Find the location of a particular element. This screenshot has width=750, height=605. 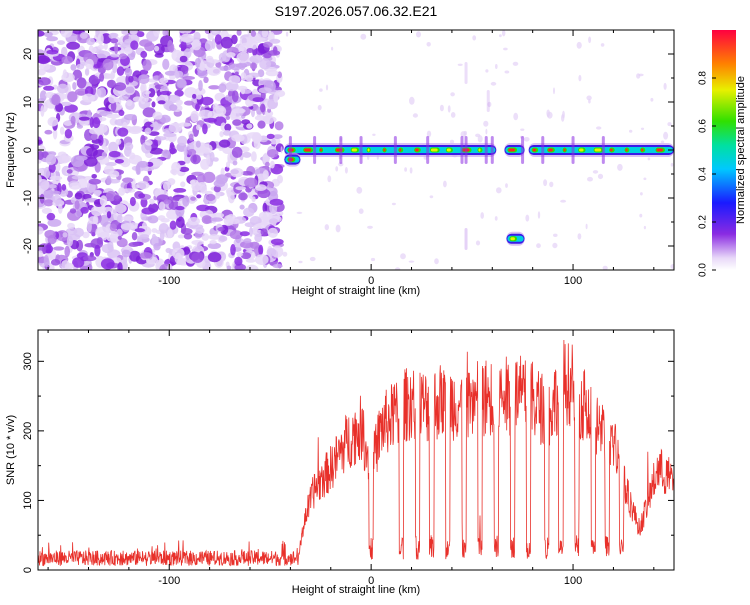

x-tick-label-2: 100 is located at coordinates (573, 281).